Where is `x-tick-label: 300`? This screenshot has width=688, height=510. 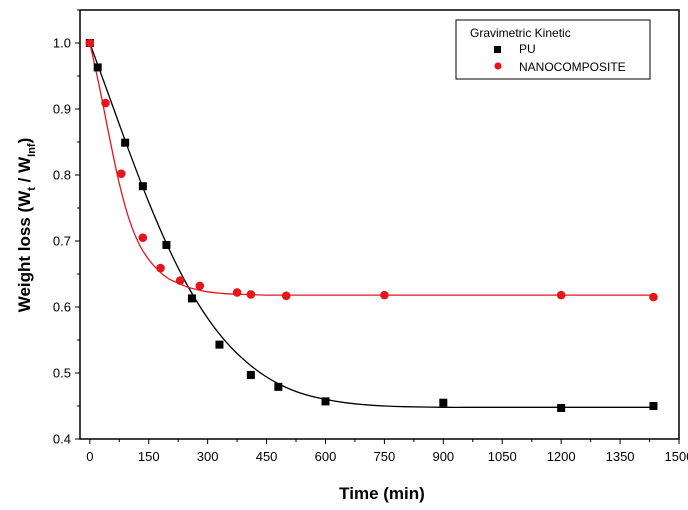 x-tick-label: 300 is located at coordinates (208, 456).